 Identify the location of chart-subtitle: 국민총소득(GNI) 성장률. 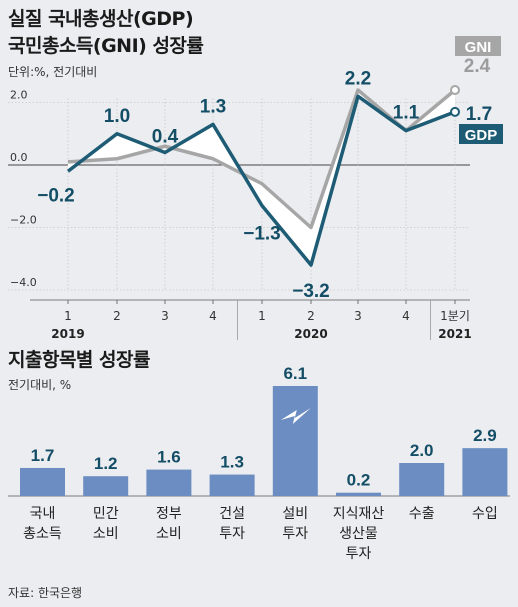
(106, 46).